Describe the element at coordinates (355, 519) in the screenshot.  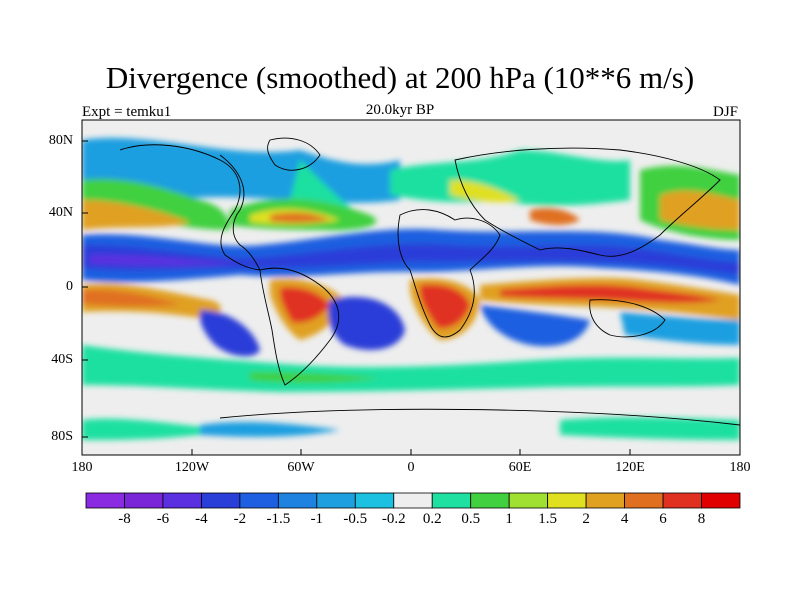
I see `colorbar-tick-label: -0.5` at that location.